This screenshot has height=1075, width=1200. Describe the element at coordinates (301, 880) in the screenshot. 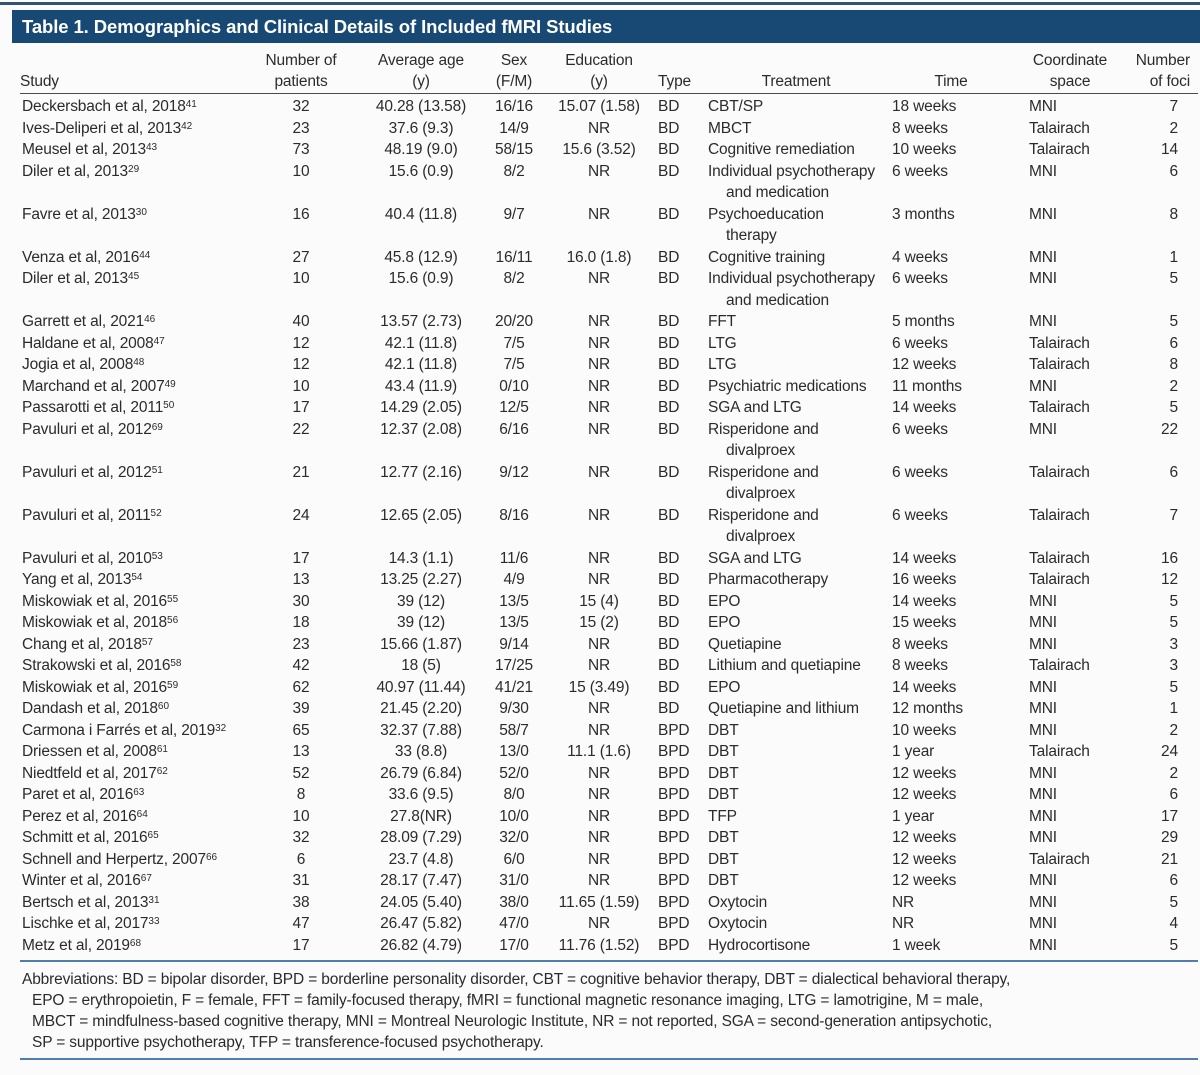

I see `cell-patients: 31` at that location.